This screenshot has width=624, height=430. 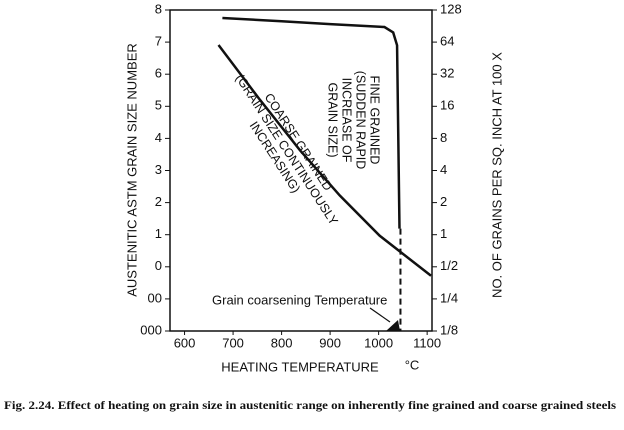 I want to click on y-tick-label: 5, so click(x=158, y=105).